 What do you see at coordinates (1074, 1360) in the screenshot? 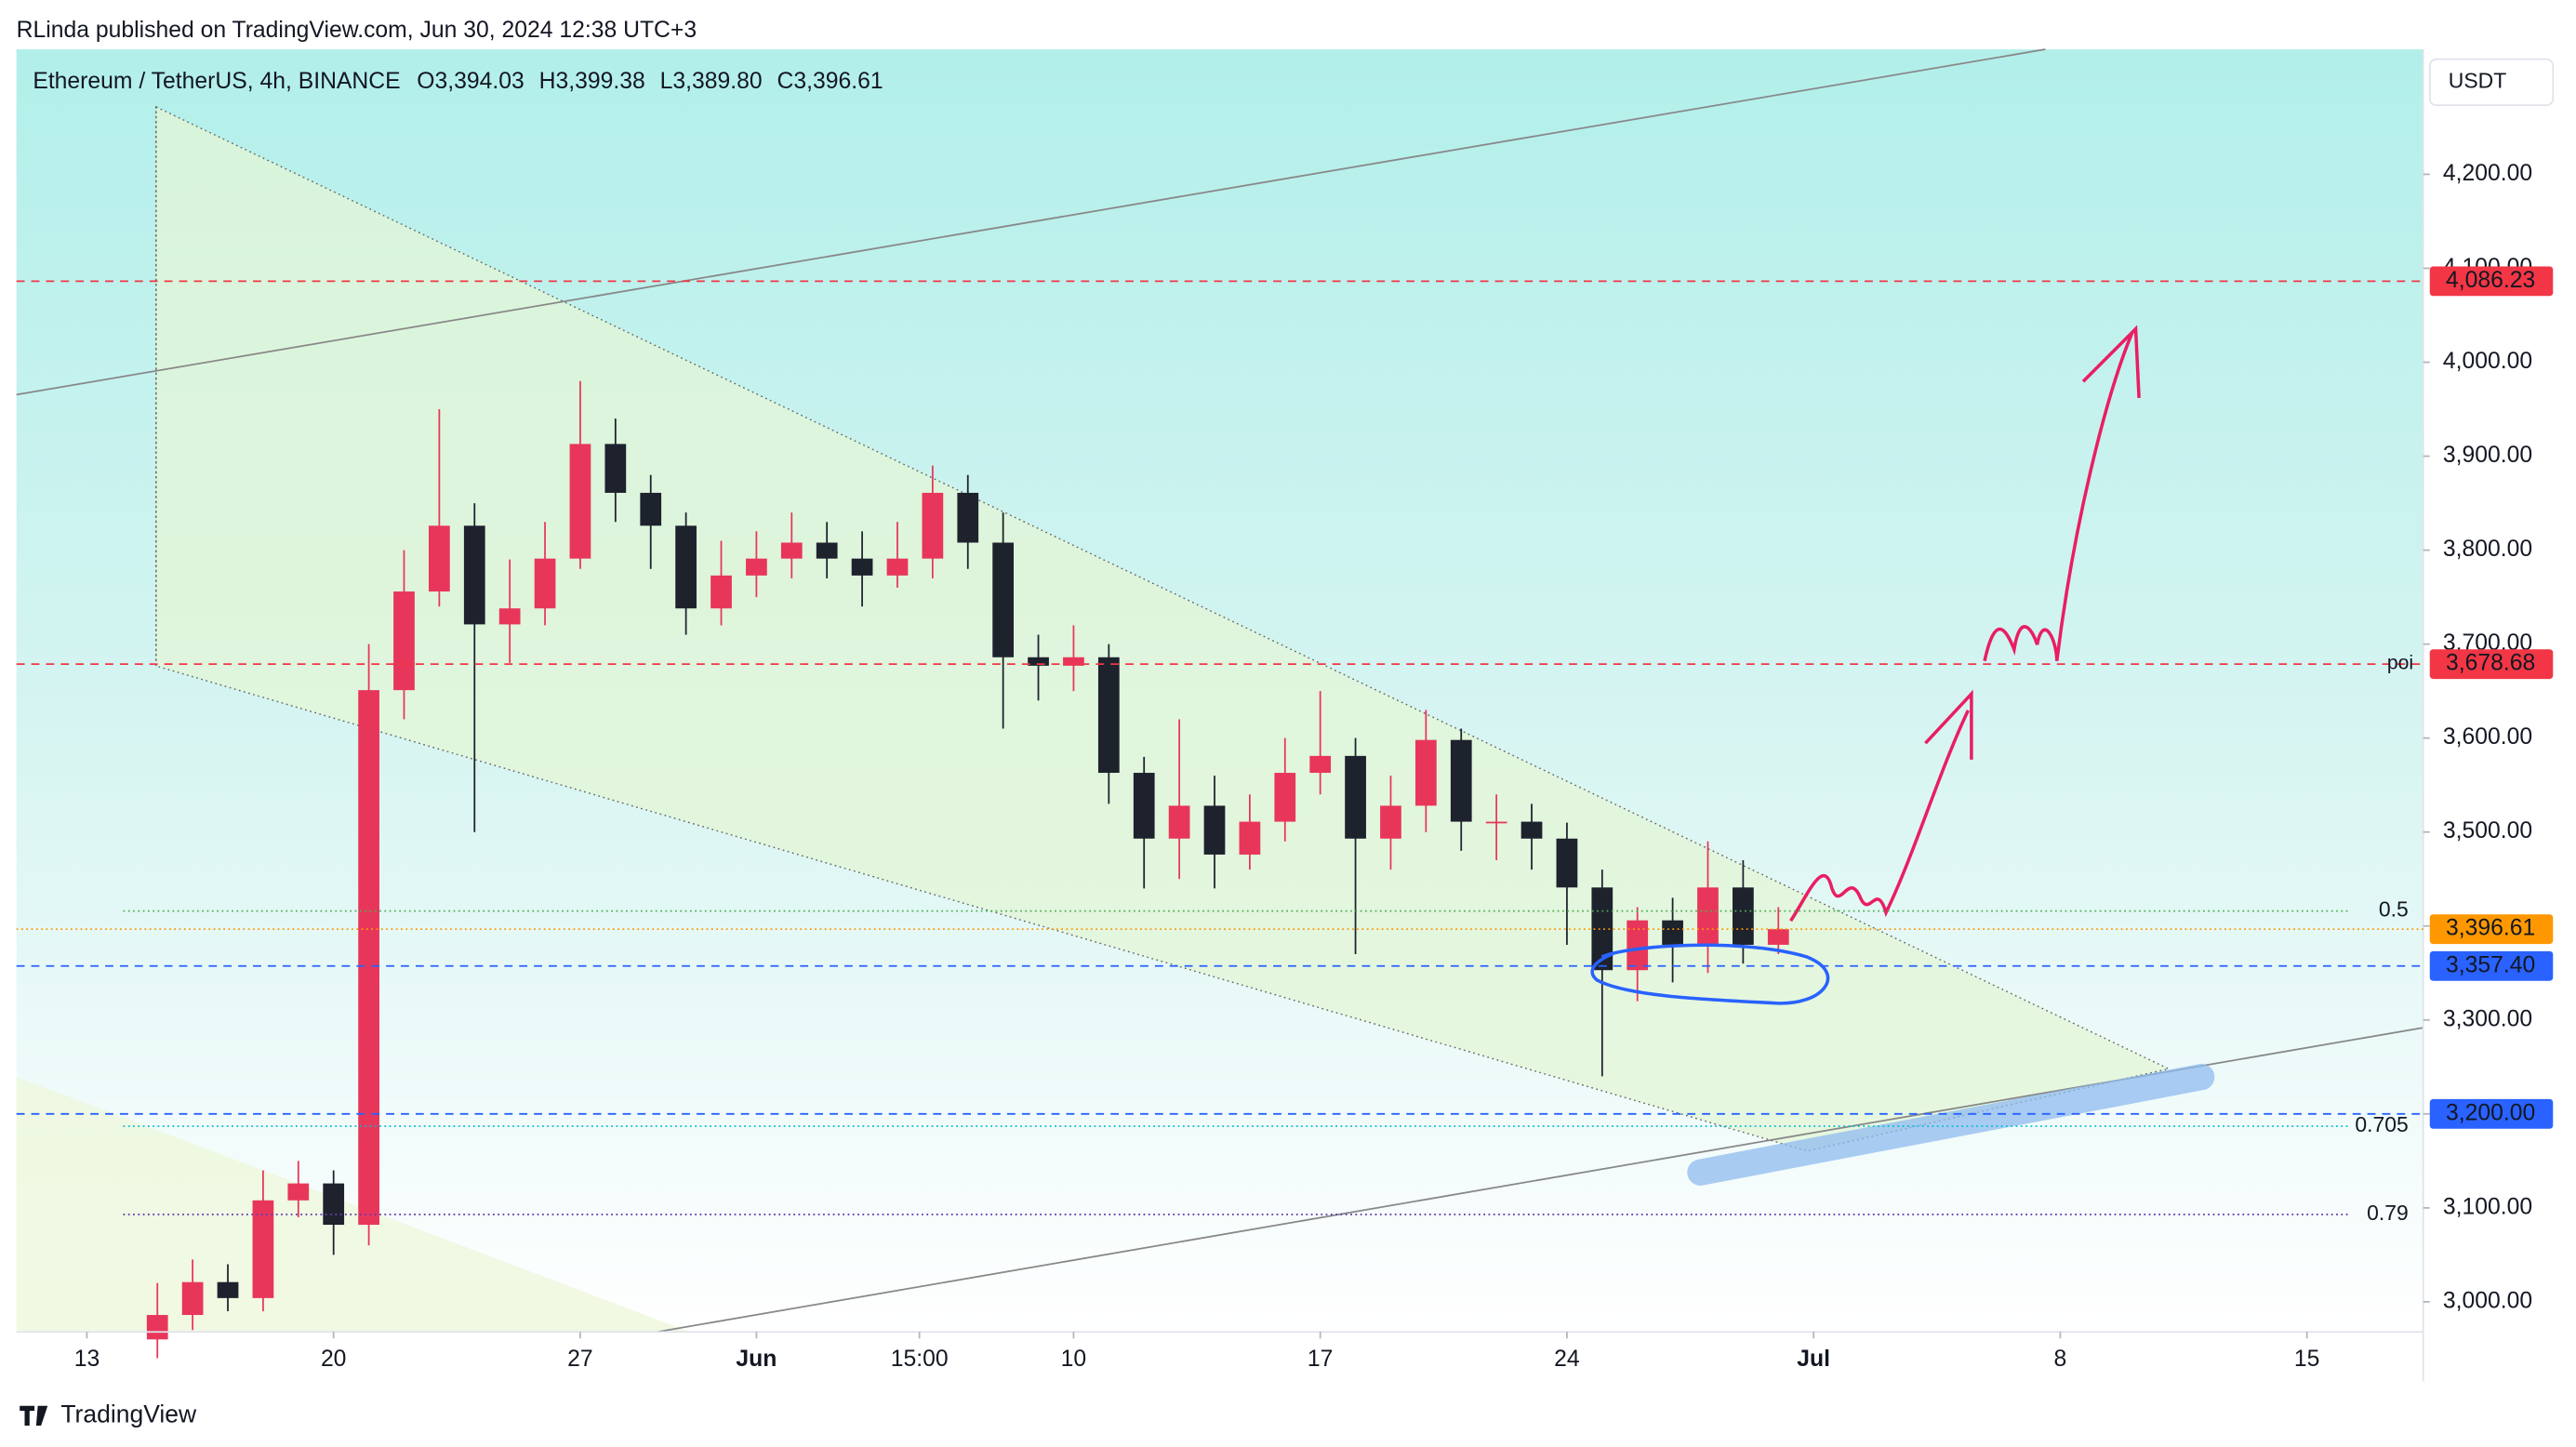
I see `x-tick-label: 10` at bounding box center [1074, 1360].